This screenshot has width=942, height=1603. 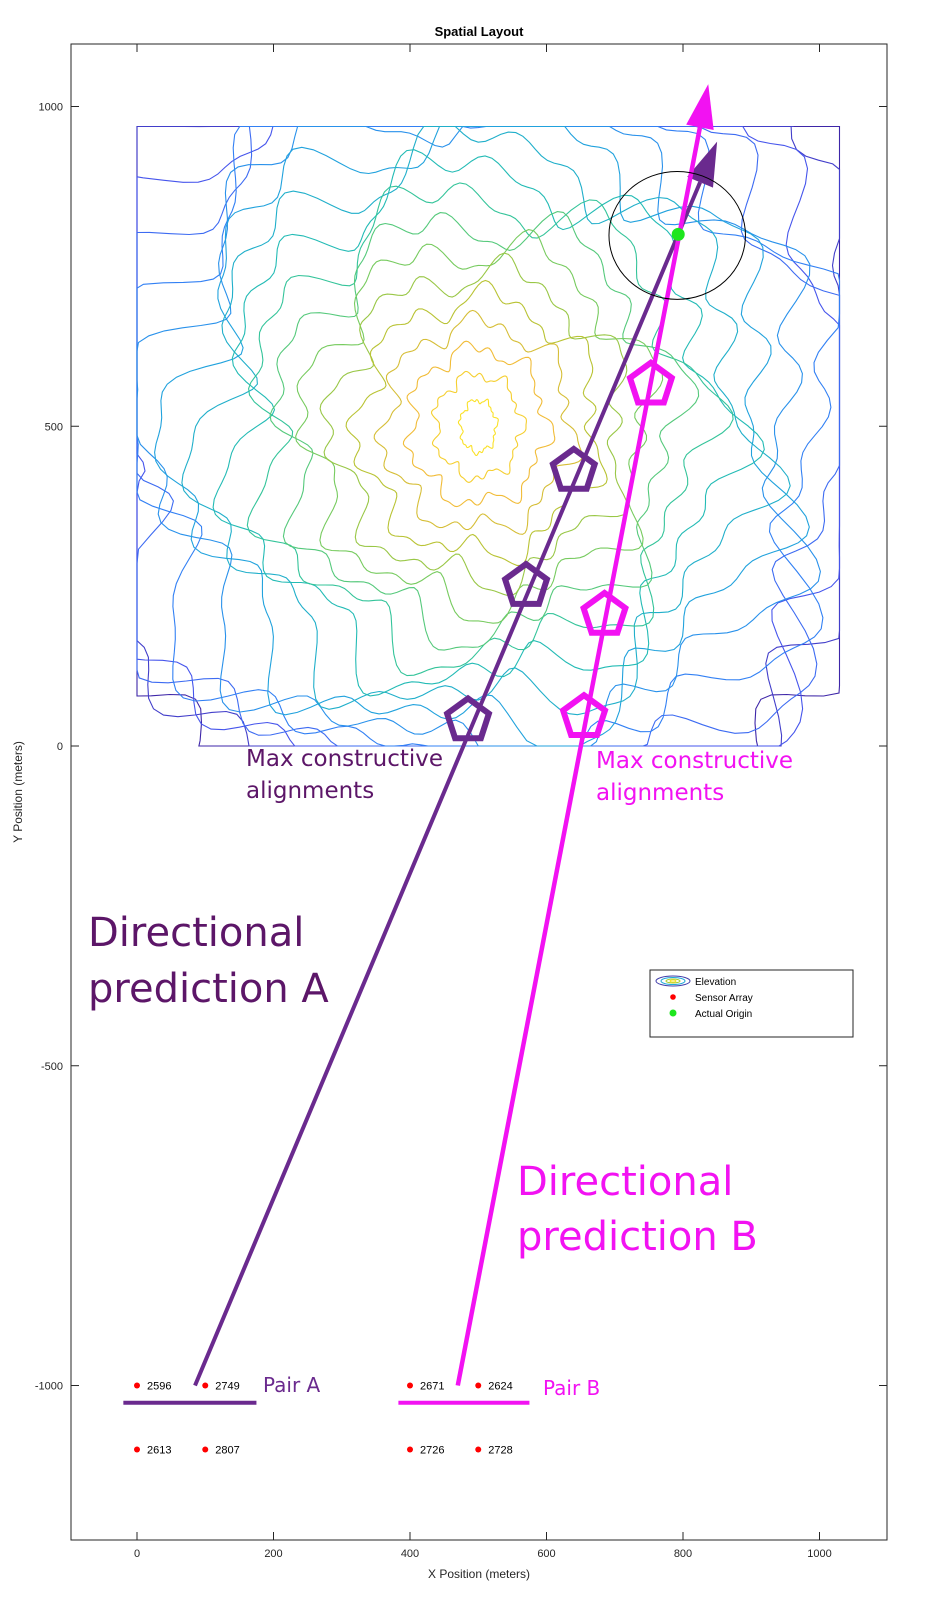 I want to click on sensor-label: 2749, so click(x=227, y=1387).